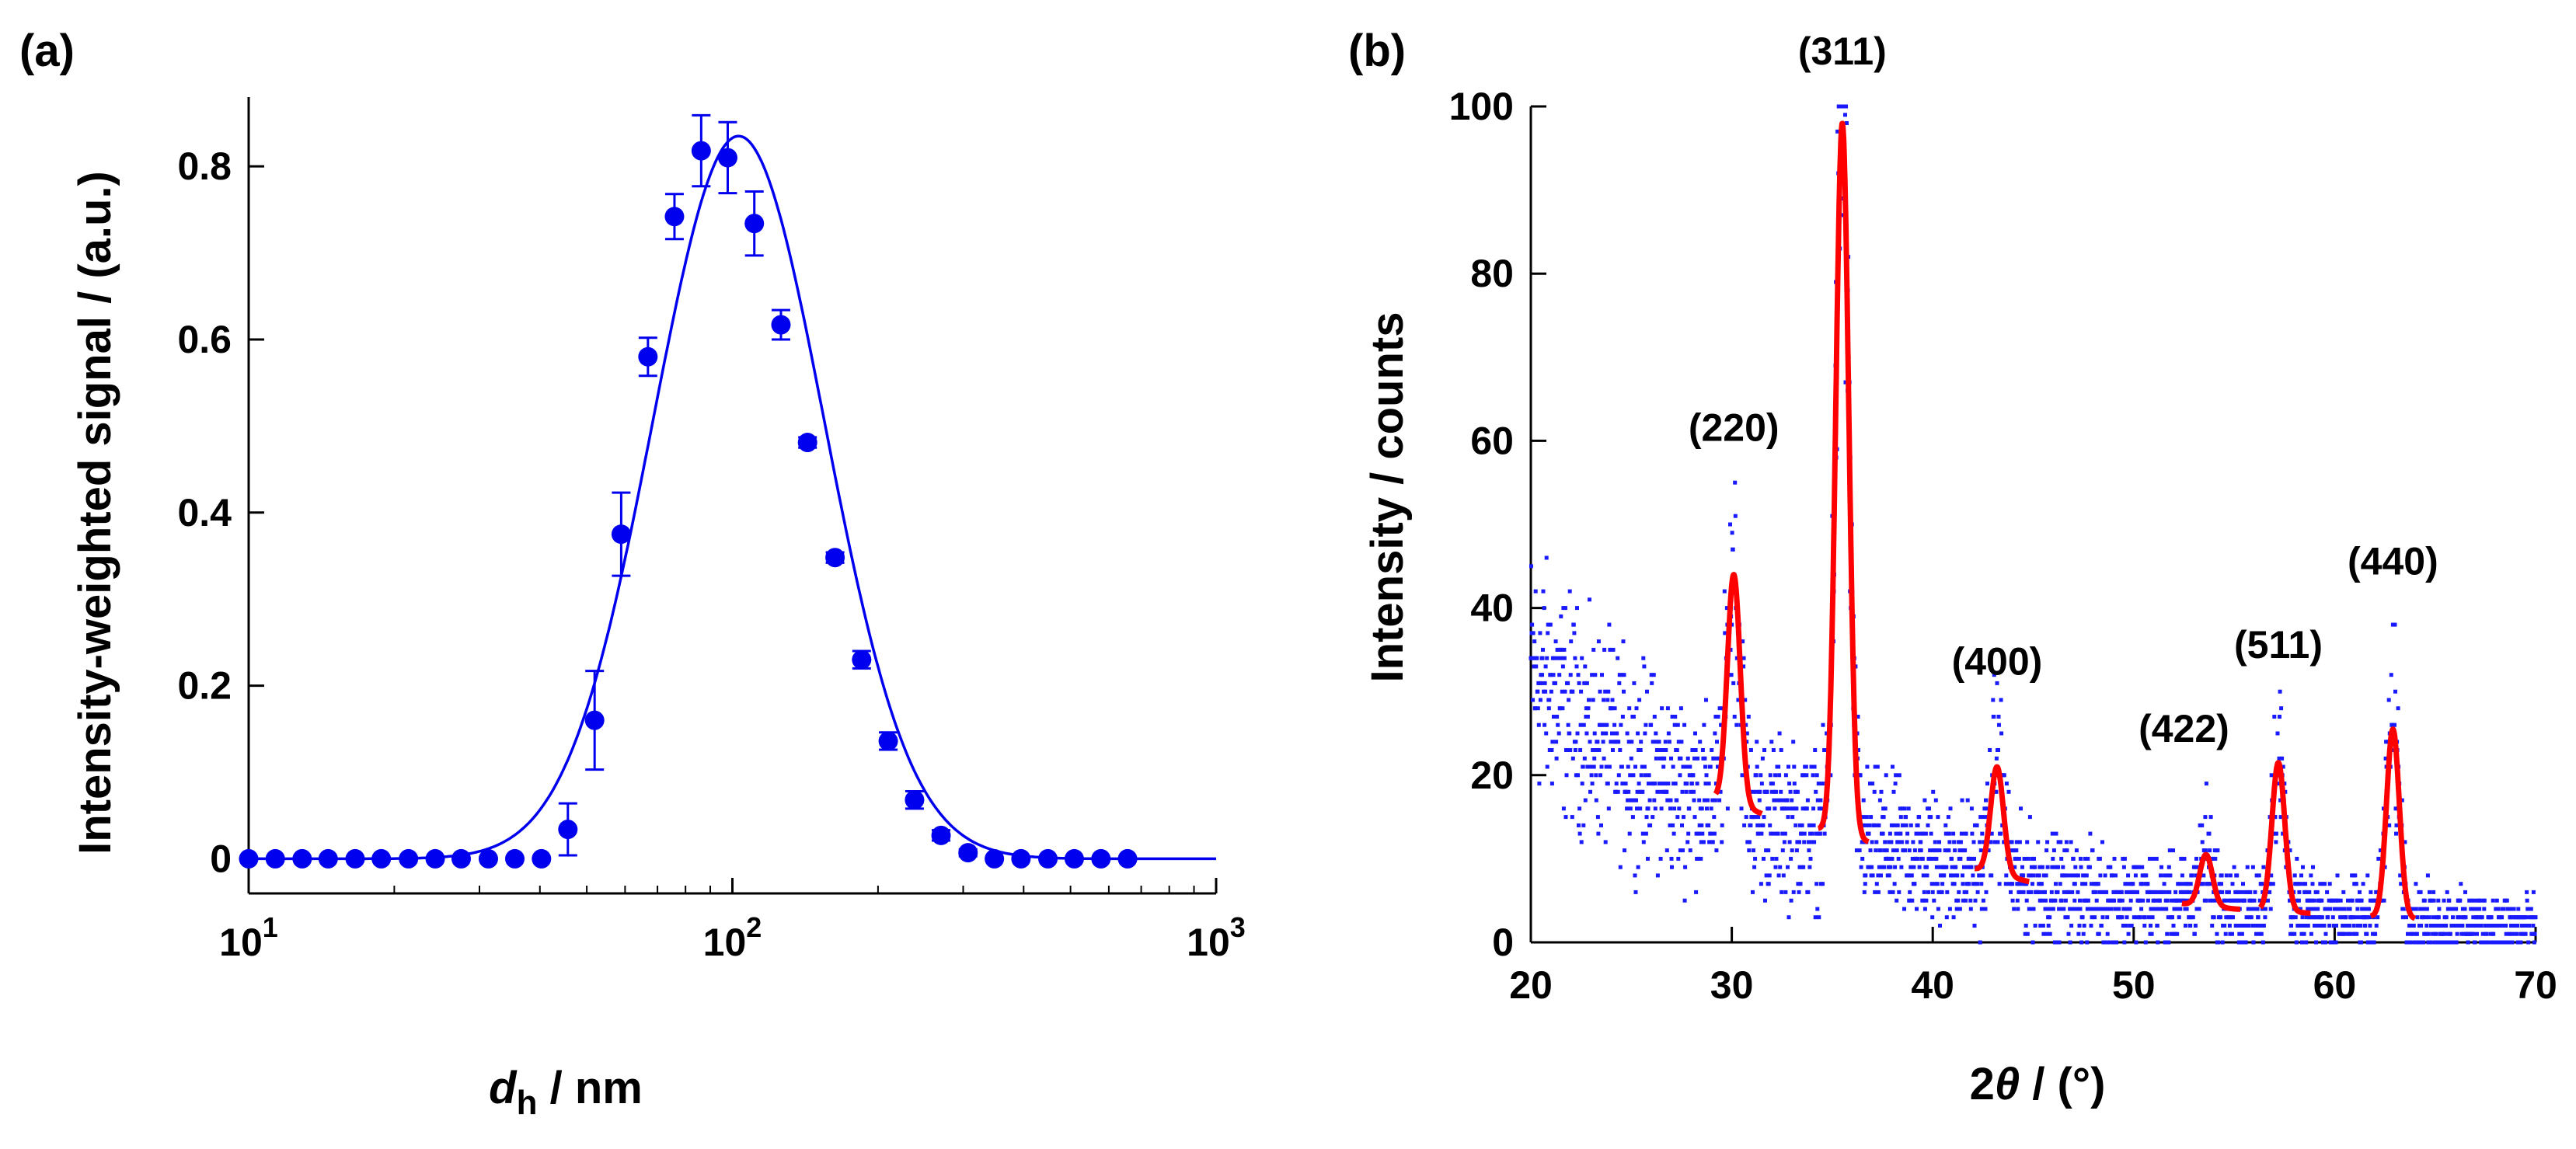  I want to click on x-label-theta: θ, so click(2007, 1084).